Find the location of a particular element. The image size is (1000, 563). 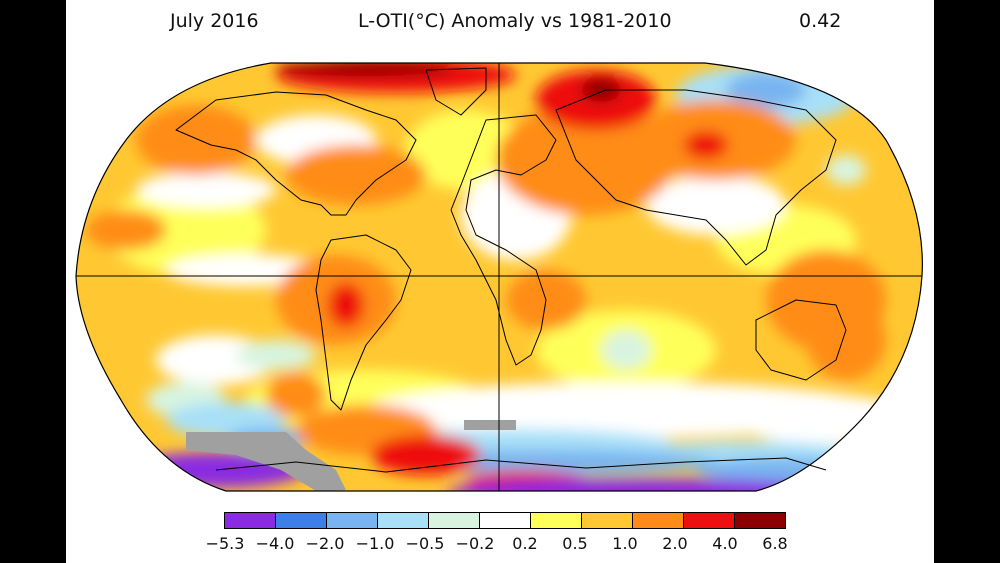

asia-outline is located at coordinates (696, 177).